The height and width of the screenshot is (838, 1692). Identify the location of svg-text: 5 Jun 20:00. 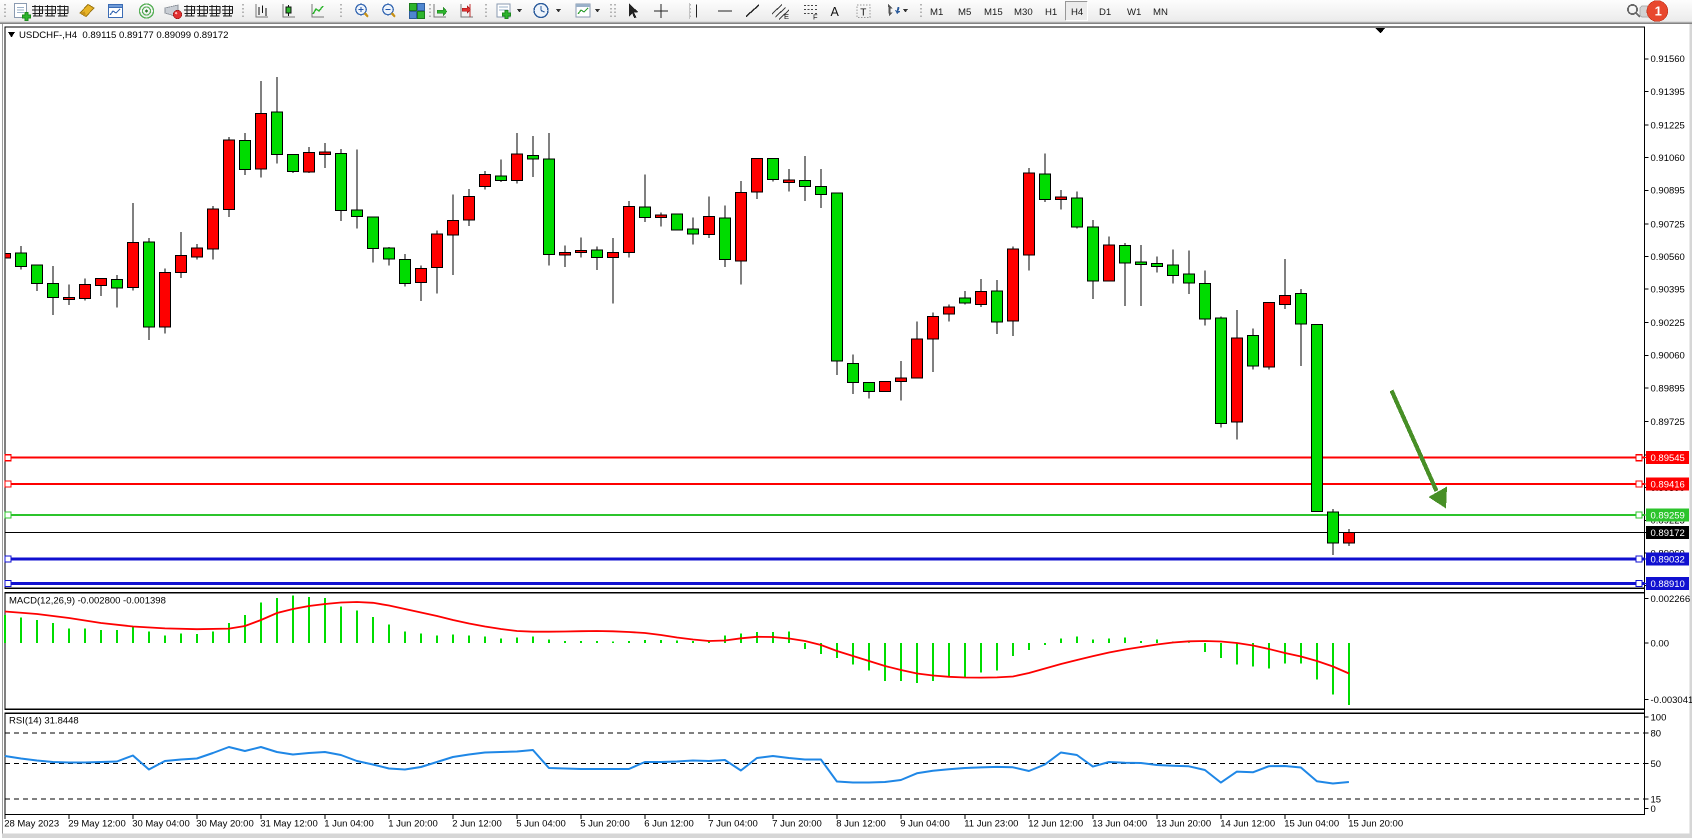
(605, 824).